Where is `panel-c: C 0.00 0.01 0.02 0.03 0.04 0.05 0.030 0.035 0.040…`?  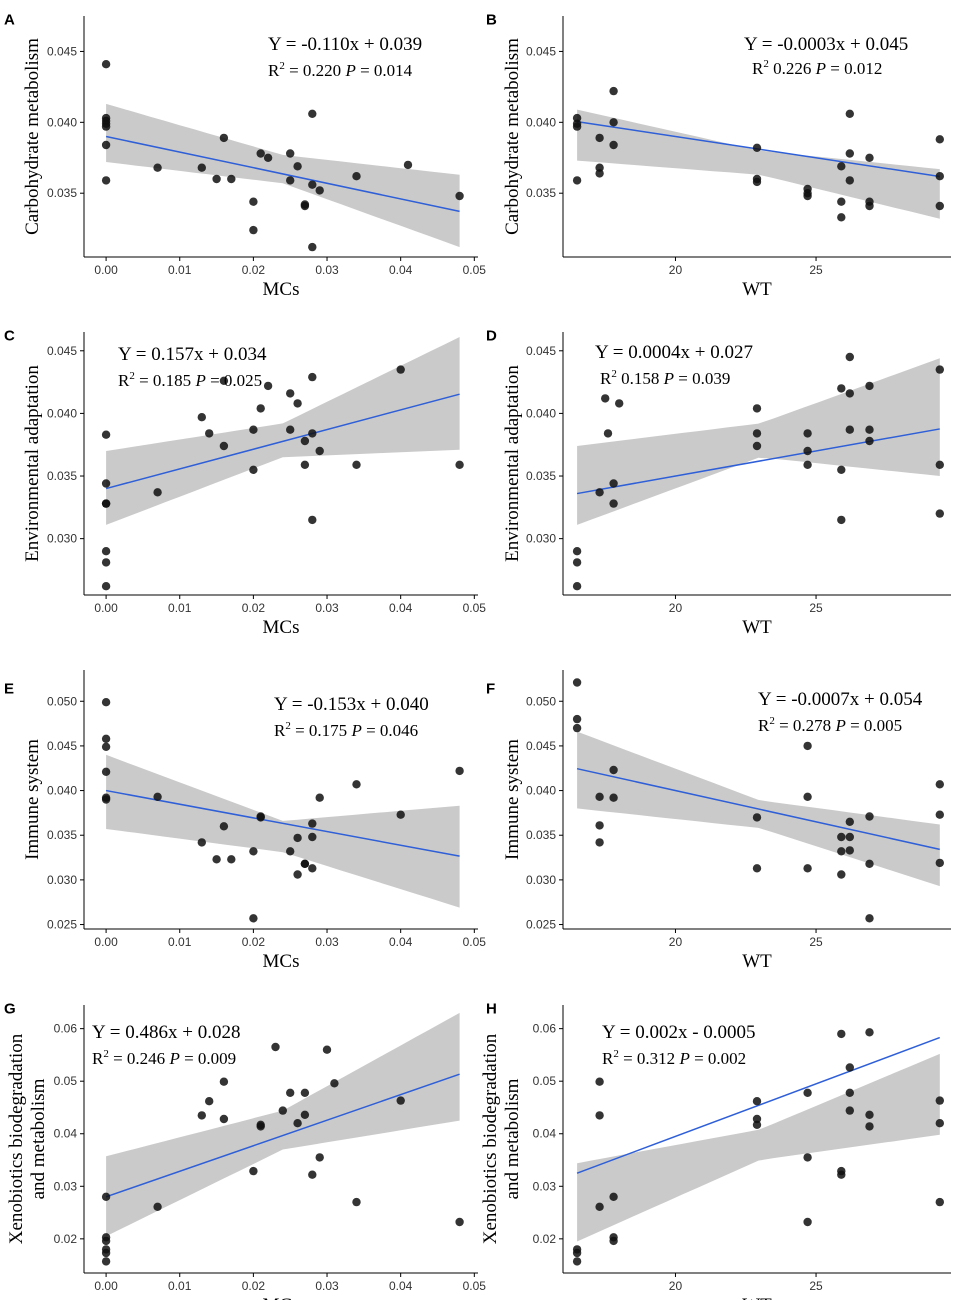
panel-c: C 0.00 0.01 0.02 0.03 0.04 0.05 0.030 0.035 0.040… is located at coordinates (245, 482).